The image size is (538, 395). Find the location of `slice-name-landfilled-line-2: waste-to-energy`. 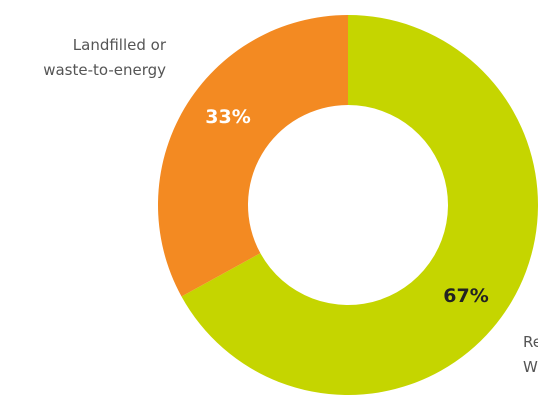

slice-name-landfilled-line-2: waste-to-energy is located at coordinates (104, 70).